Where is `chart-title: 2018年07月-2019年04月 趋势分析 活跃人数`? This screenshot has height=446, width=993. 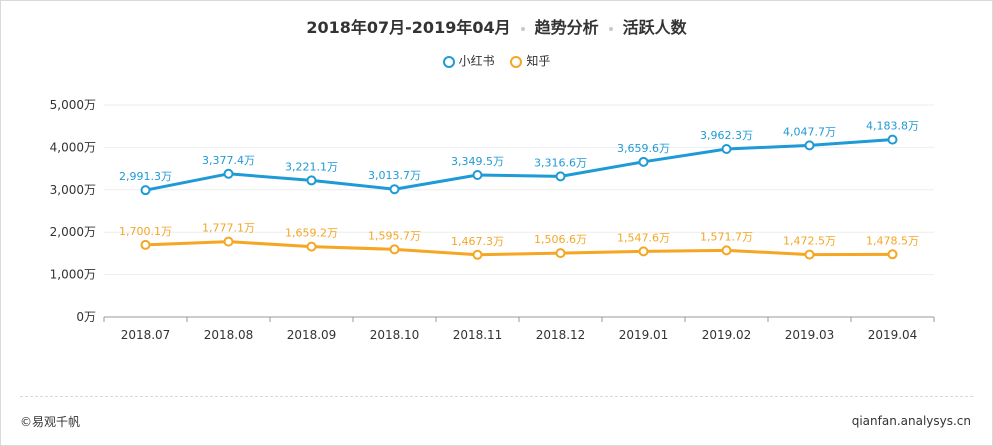
chart-title: 2018年07月-2019年04月 趋势分析 活跃人数 is located at coordinates (496, 26).